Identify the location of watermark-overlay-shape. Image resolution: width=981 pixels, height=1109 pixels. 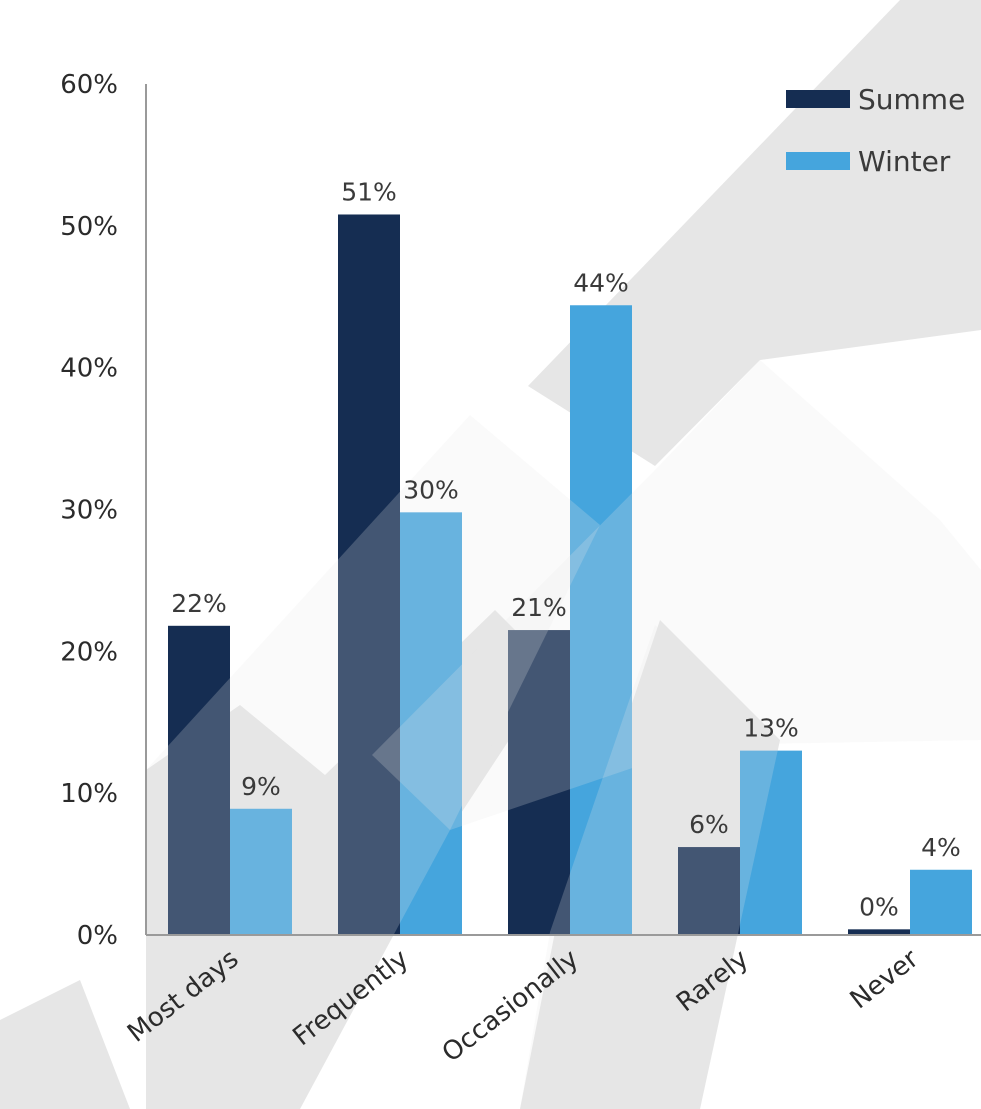
(650, 867).